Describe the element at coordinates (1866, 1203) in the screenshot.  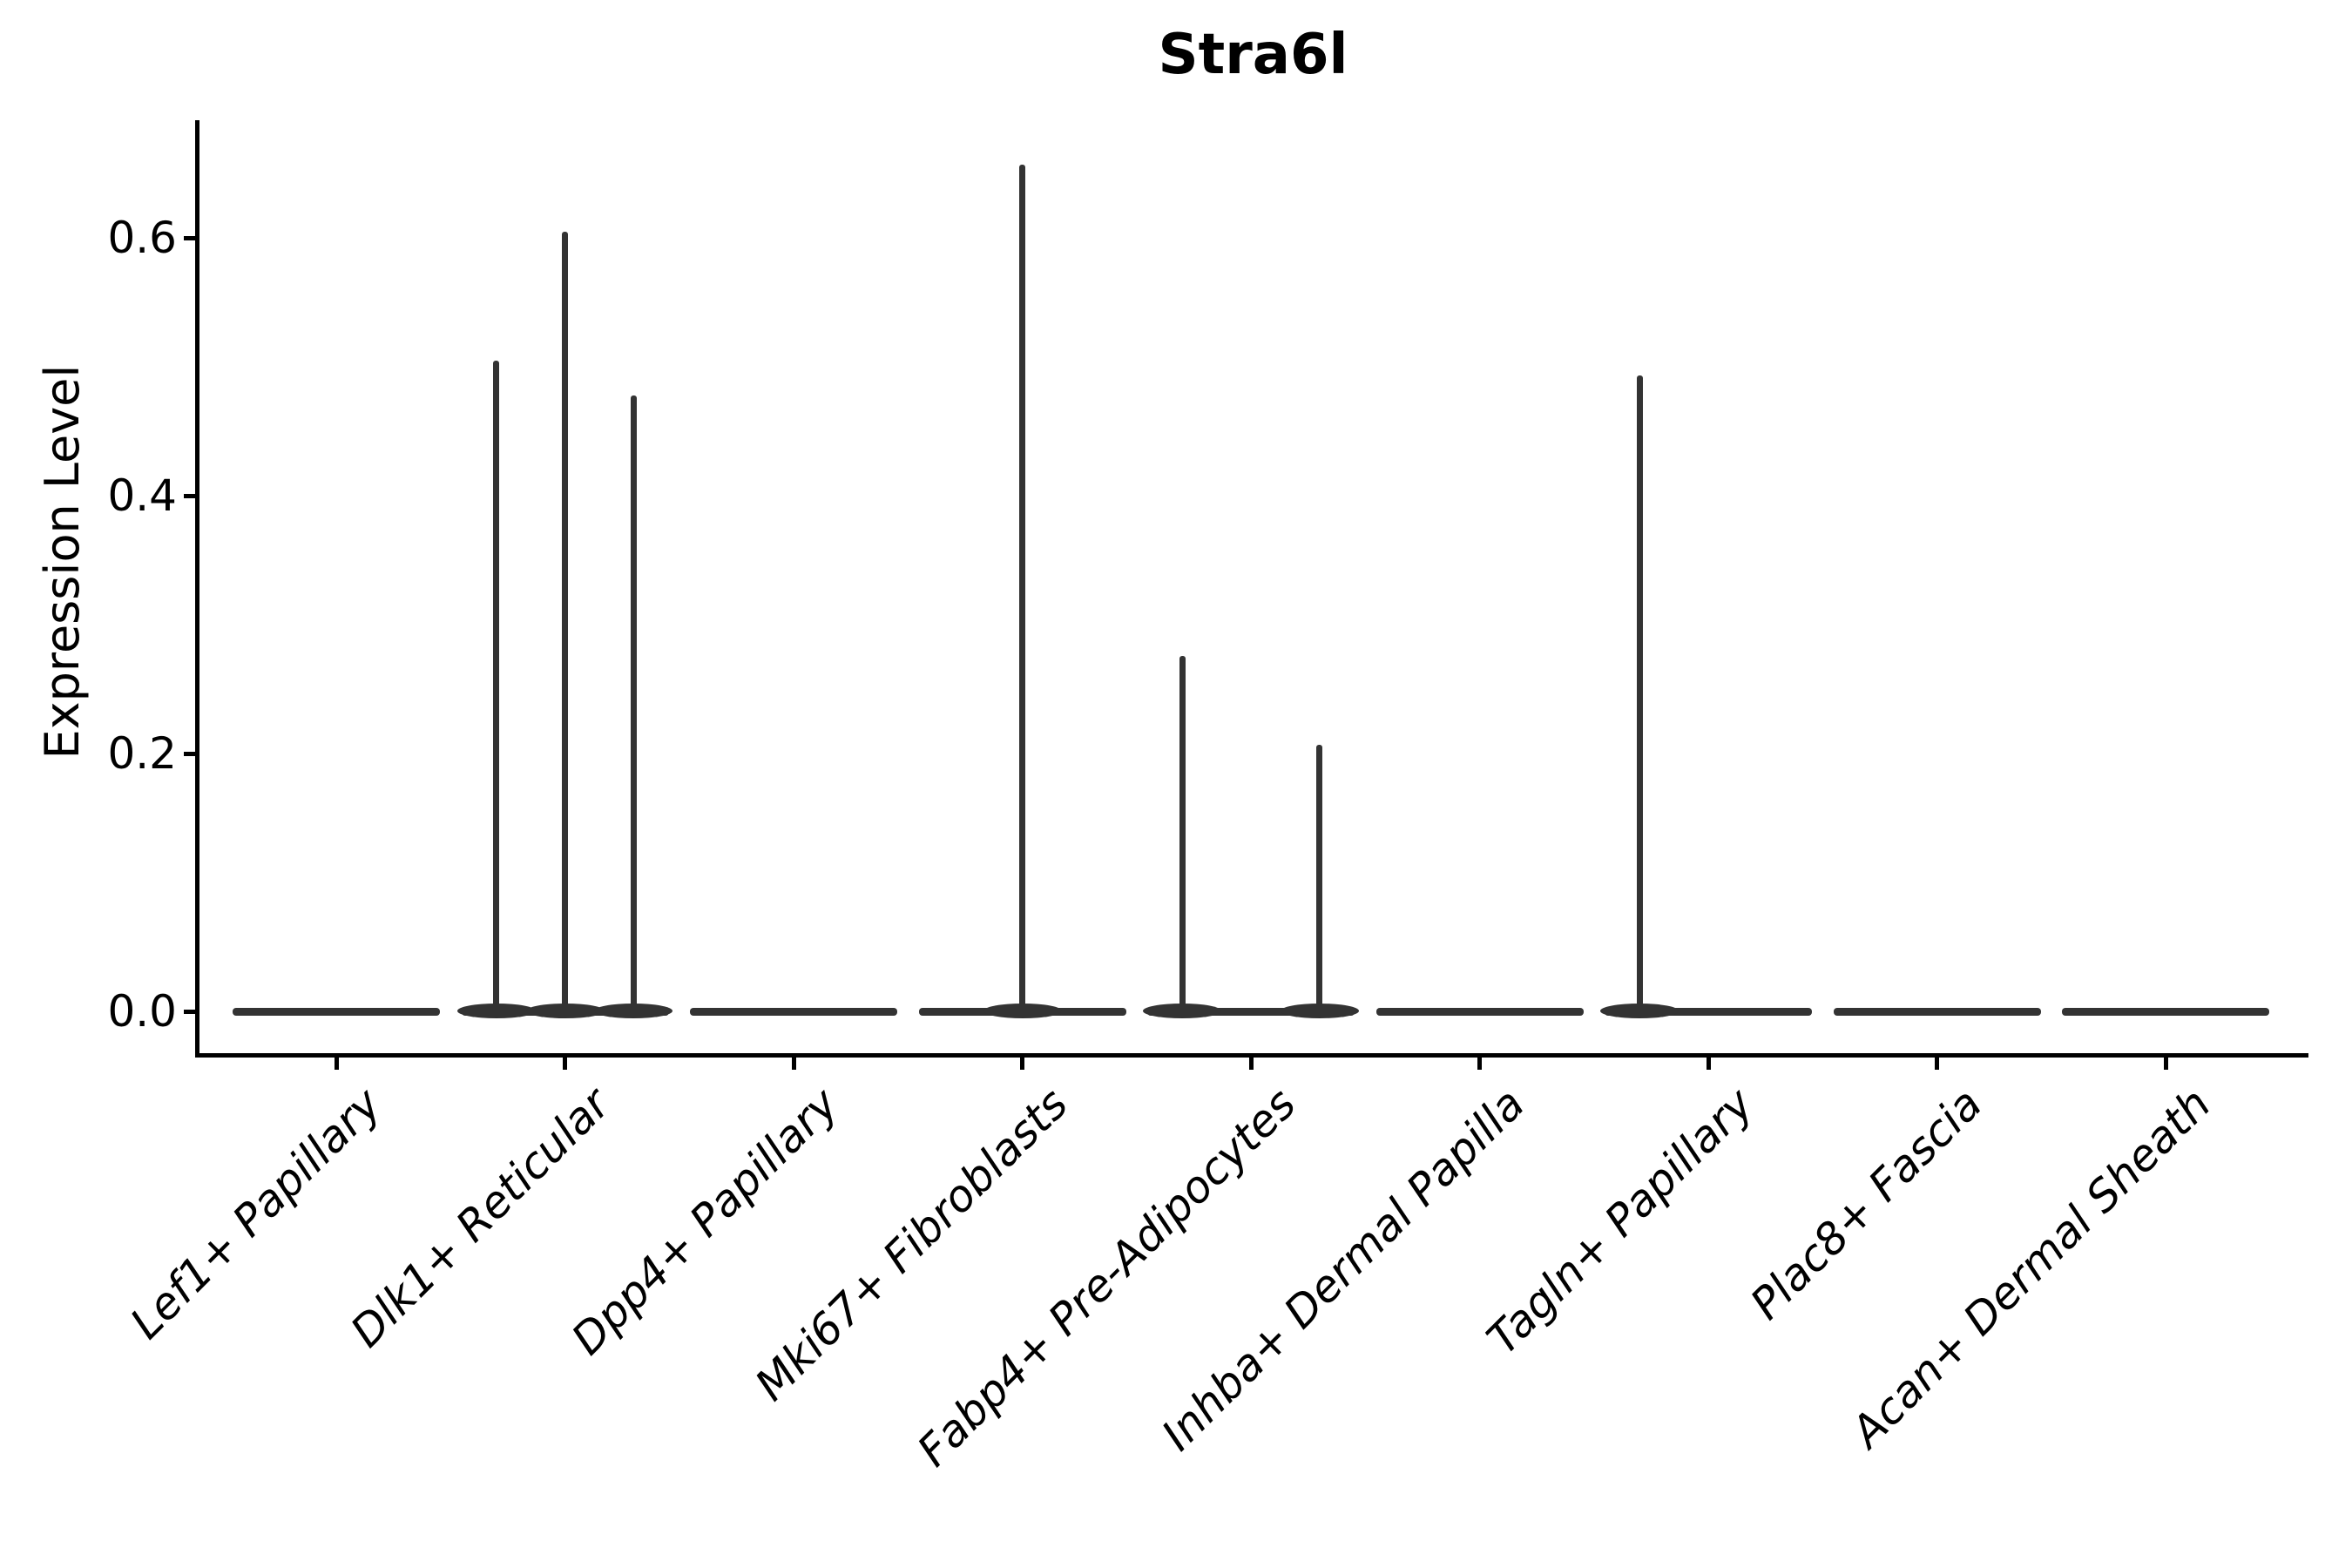
I see `x-tick-label: Plac8+ Fascia` at that location.